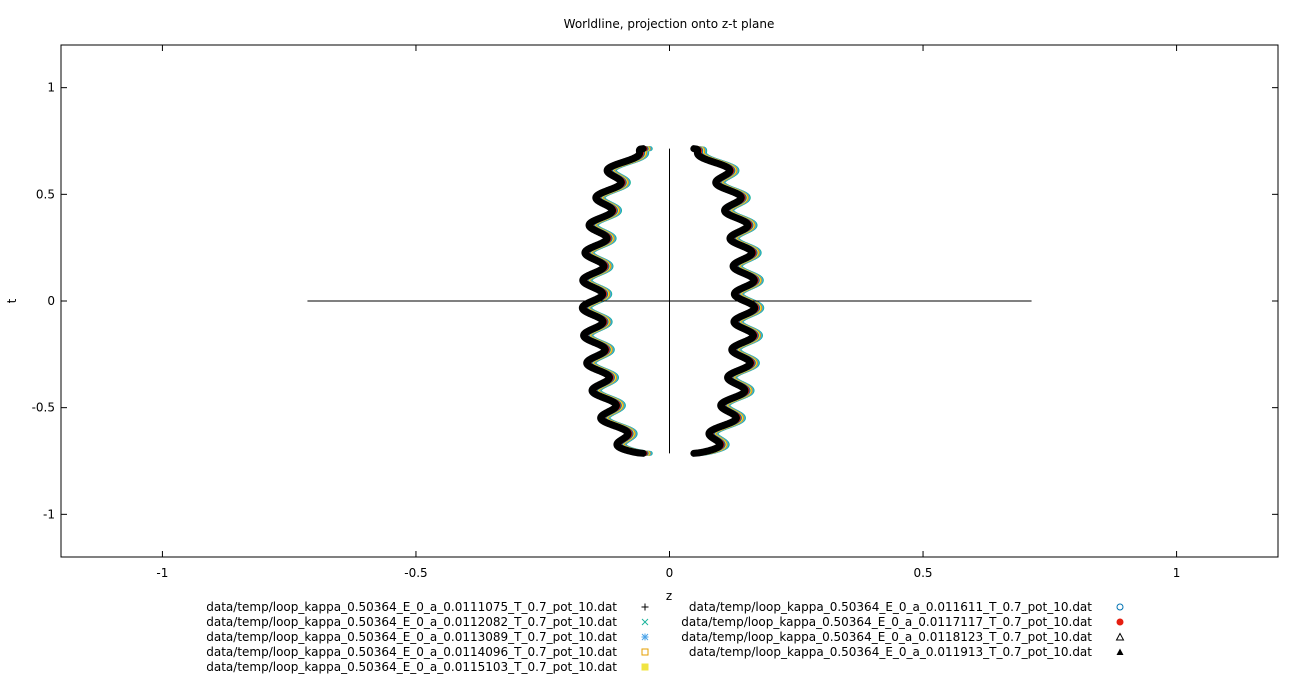  Describe the element at coordinates (669, 24) in the screenshot. I see `chart-title: Worldline, projection onto z-t plane` at that location.